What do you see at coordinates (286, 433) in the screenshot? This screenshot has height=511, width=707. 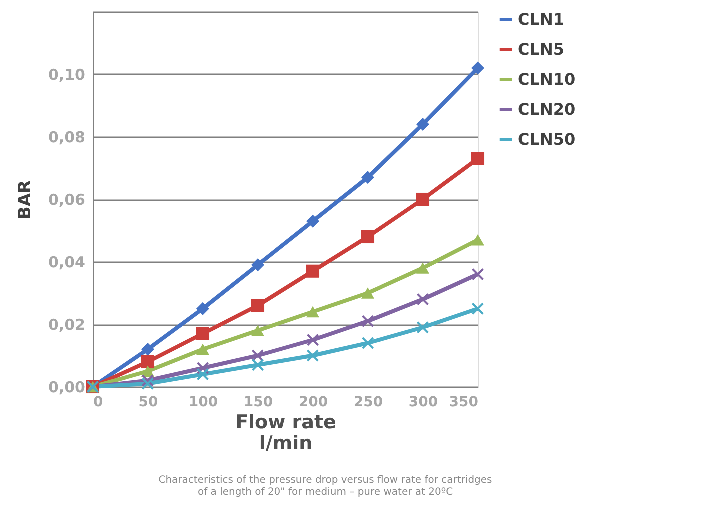 I see `x-axis-title: Flow rate l/min` at bounding box center [286, 433].